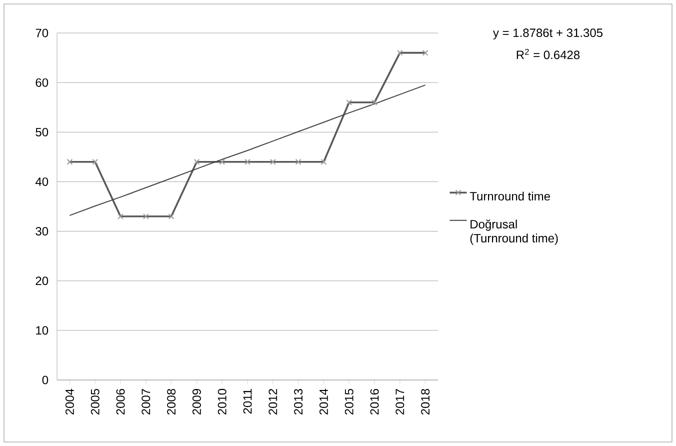  Describe the element at coordinates (41, 181) in the screenshot. I see `y-tick-label: 40` at that location.